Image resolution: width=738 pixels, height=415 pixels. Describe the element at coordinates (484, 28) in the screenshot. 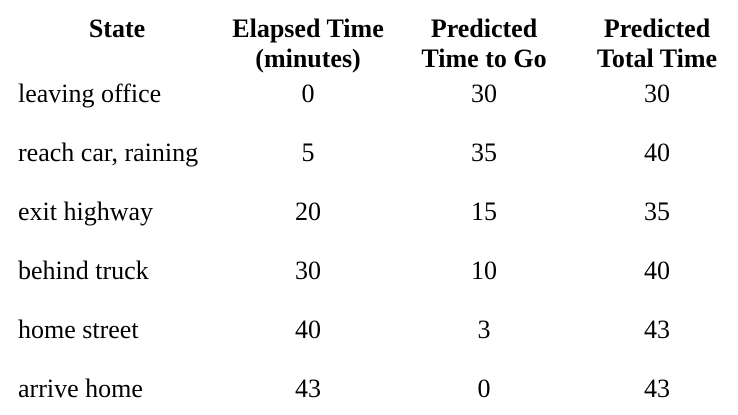

I see `header-to-go-line1: Predicted` at that location.